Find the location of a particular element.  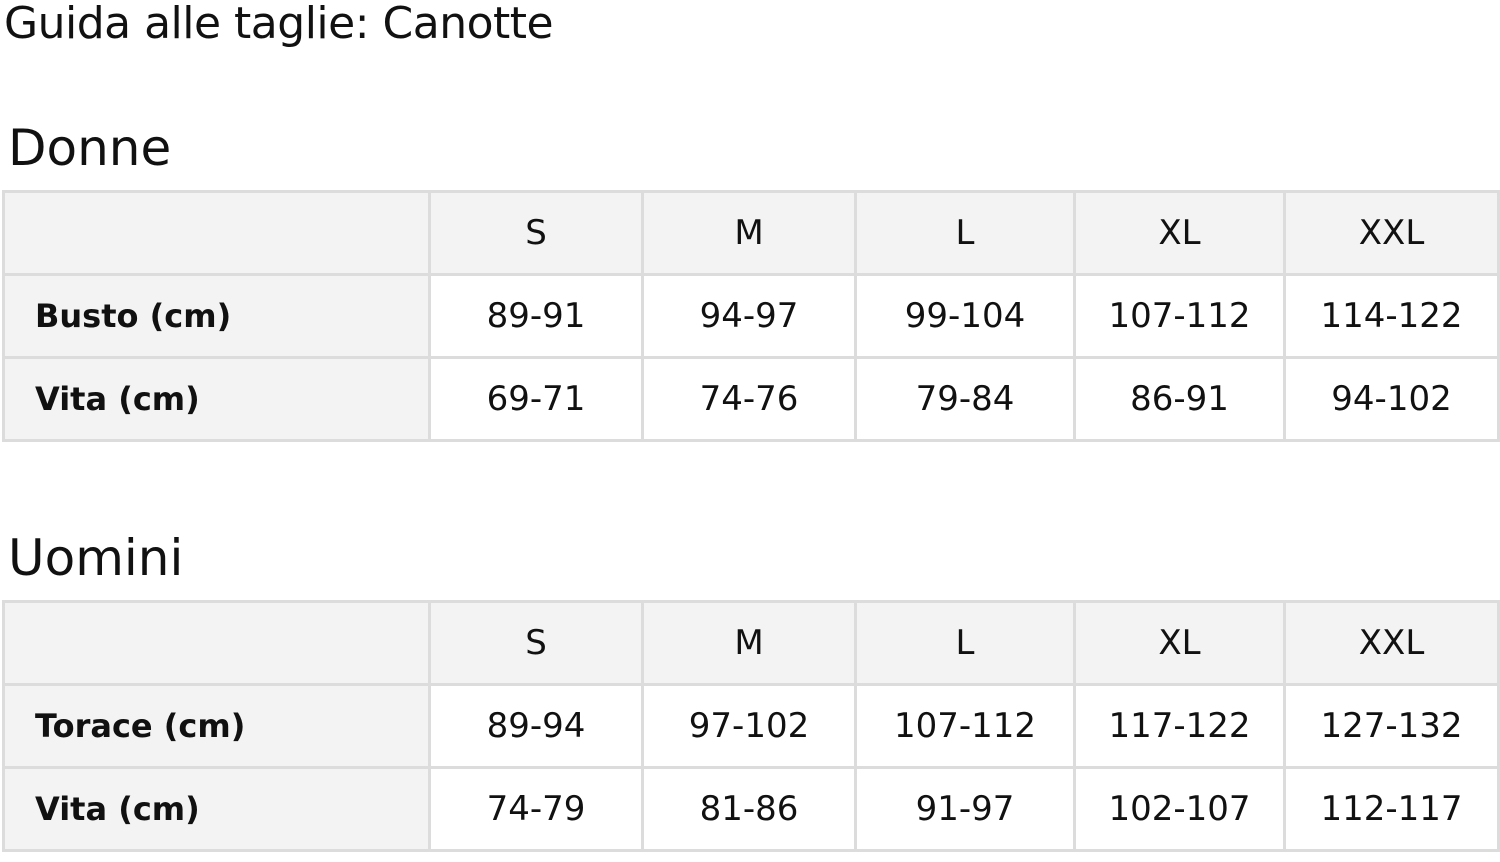

measurement-cell: 97-102 is located at coordinates (749, 726).